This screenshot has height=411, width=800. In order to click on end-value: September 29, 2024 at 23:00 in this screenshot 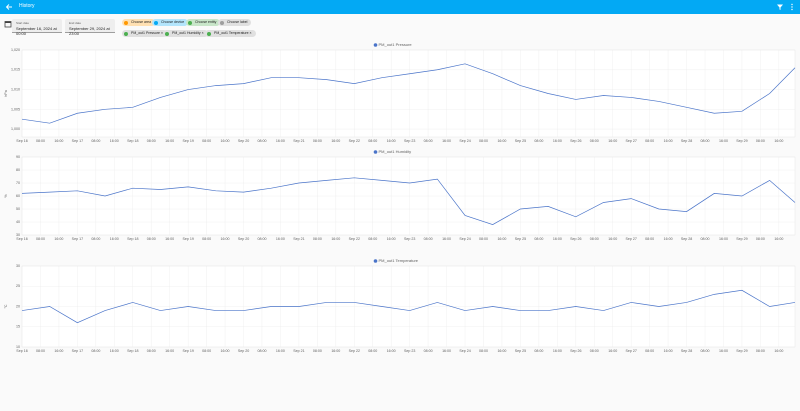, I will do `click(89, 31)`.